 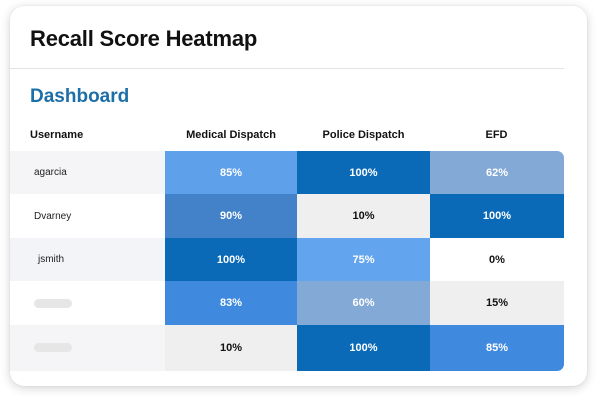 I want to click on username-cell: jsmith, so click(x=51, y=259).